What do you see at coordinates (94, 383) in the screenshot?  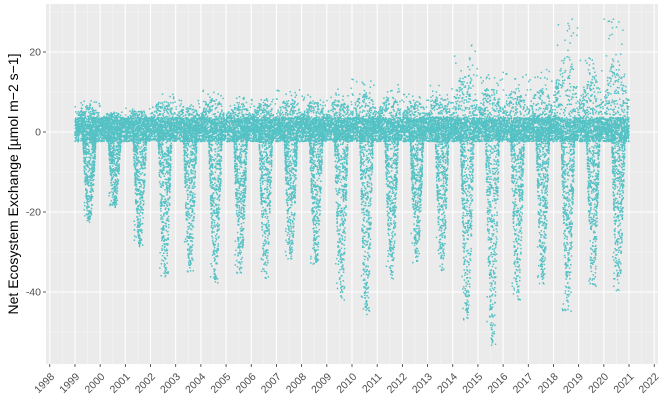 I see `x-tick-label: 2000` at bounding box center [94, 383].